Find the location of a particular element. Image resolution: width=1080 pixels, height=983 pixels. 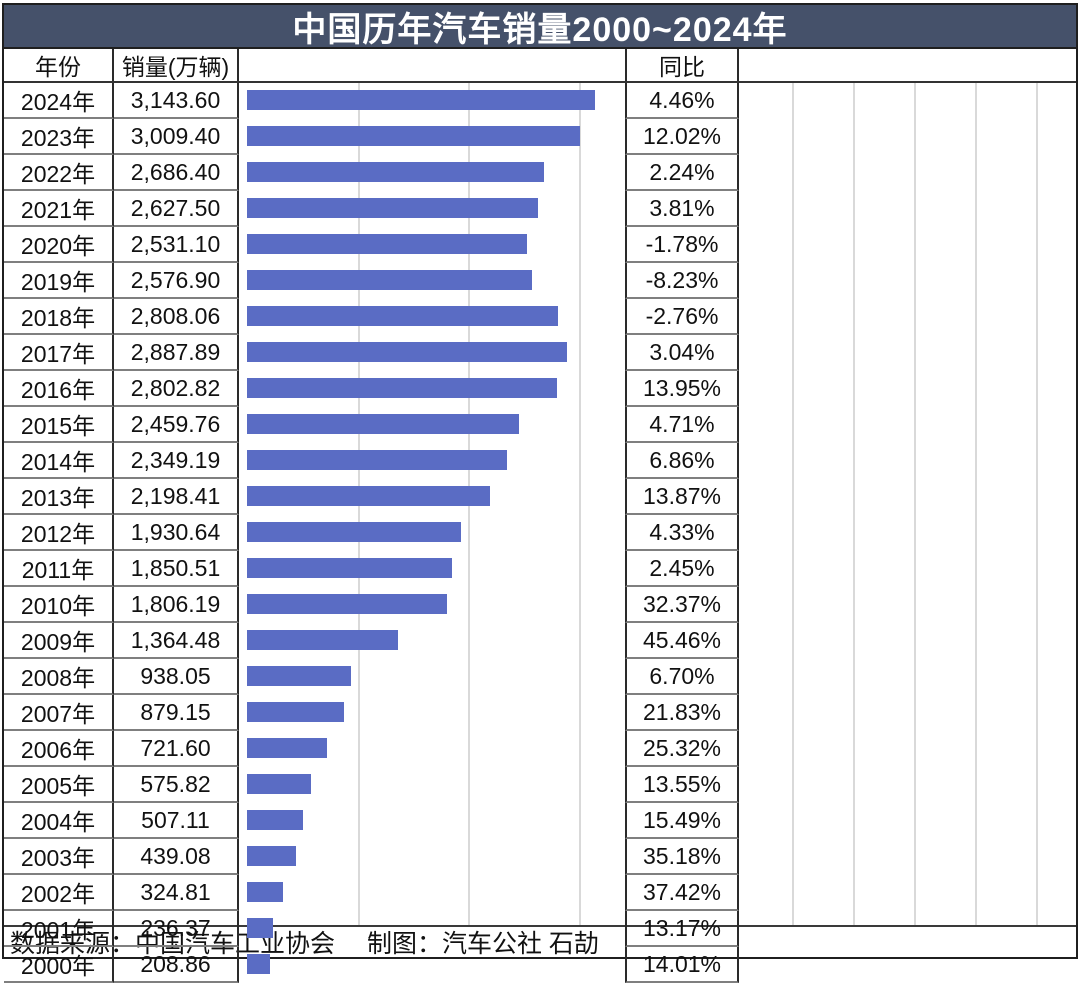

yoy-cell: 12.02% is located at coordinates (682, 137).